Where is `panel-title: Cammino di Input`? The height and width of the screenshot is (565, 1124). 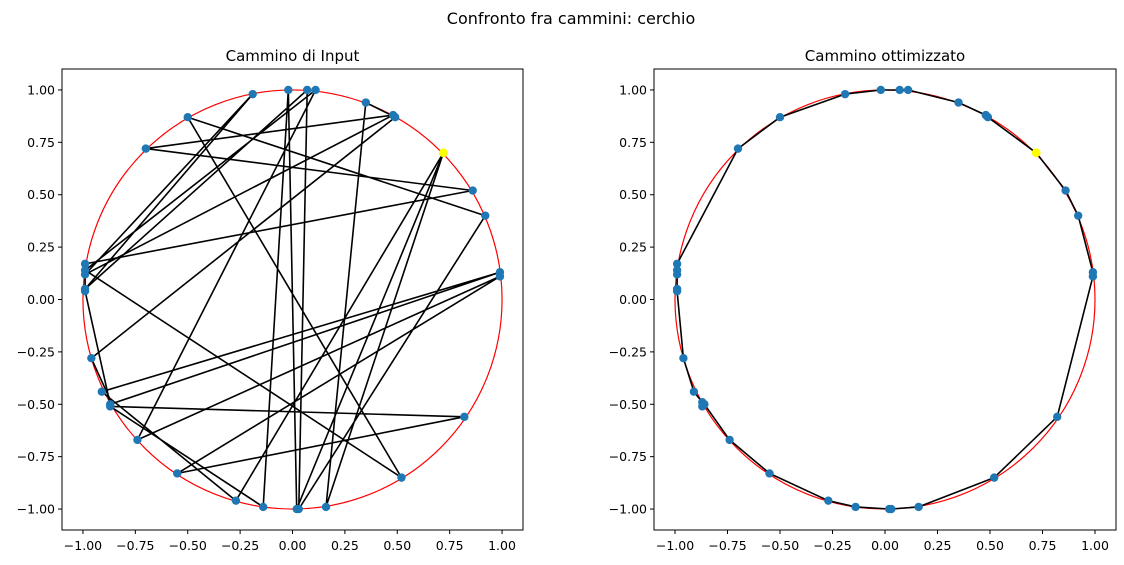 panel-title: Cammino di Input is located at coordinates (293, 56).